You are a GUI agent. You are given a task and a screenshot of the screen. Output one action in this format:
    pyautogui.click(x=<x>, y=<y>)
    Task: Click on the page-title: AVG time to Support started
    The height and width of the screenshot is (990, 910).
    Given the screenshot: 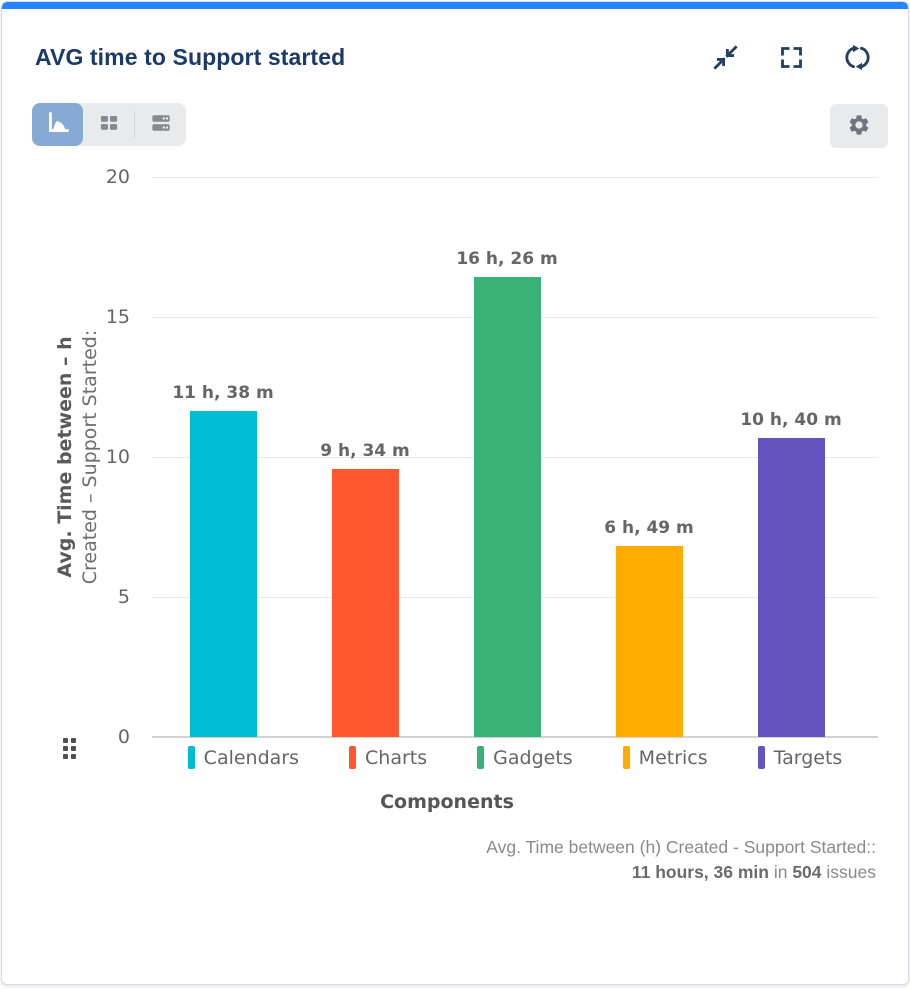 What is the action you would take?
    pyautogui.click(x=190, y=57)
    